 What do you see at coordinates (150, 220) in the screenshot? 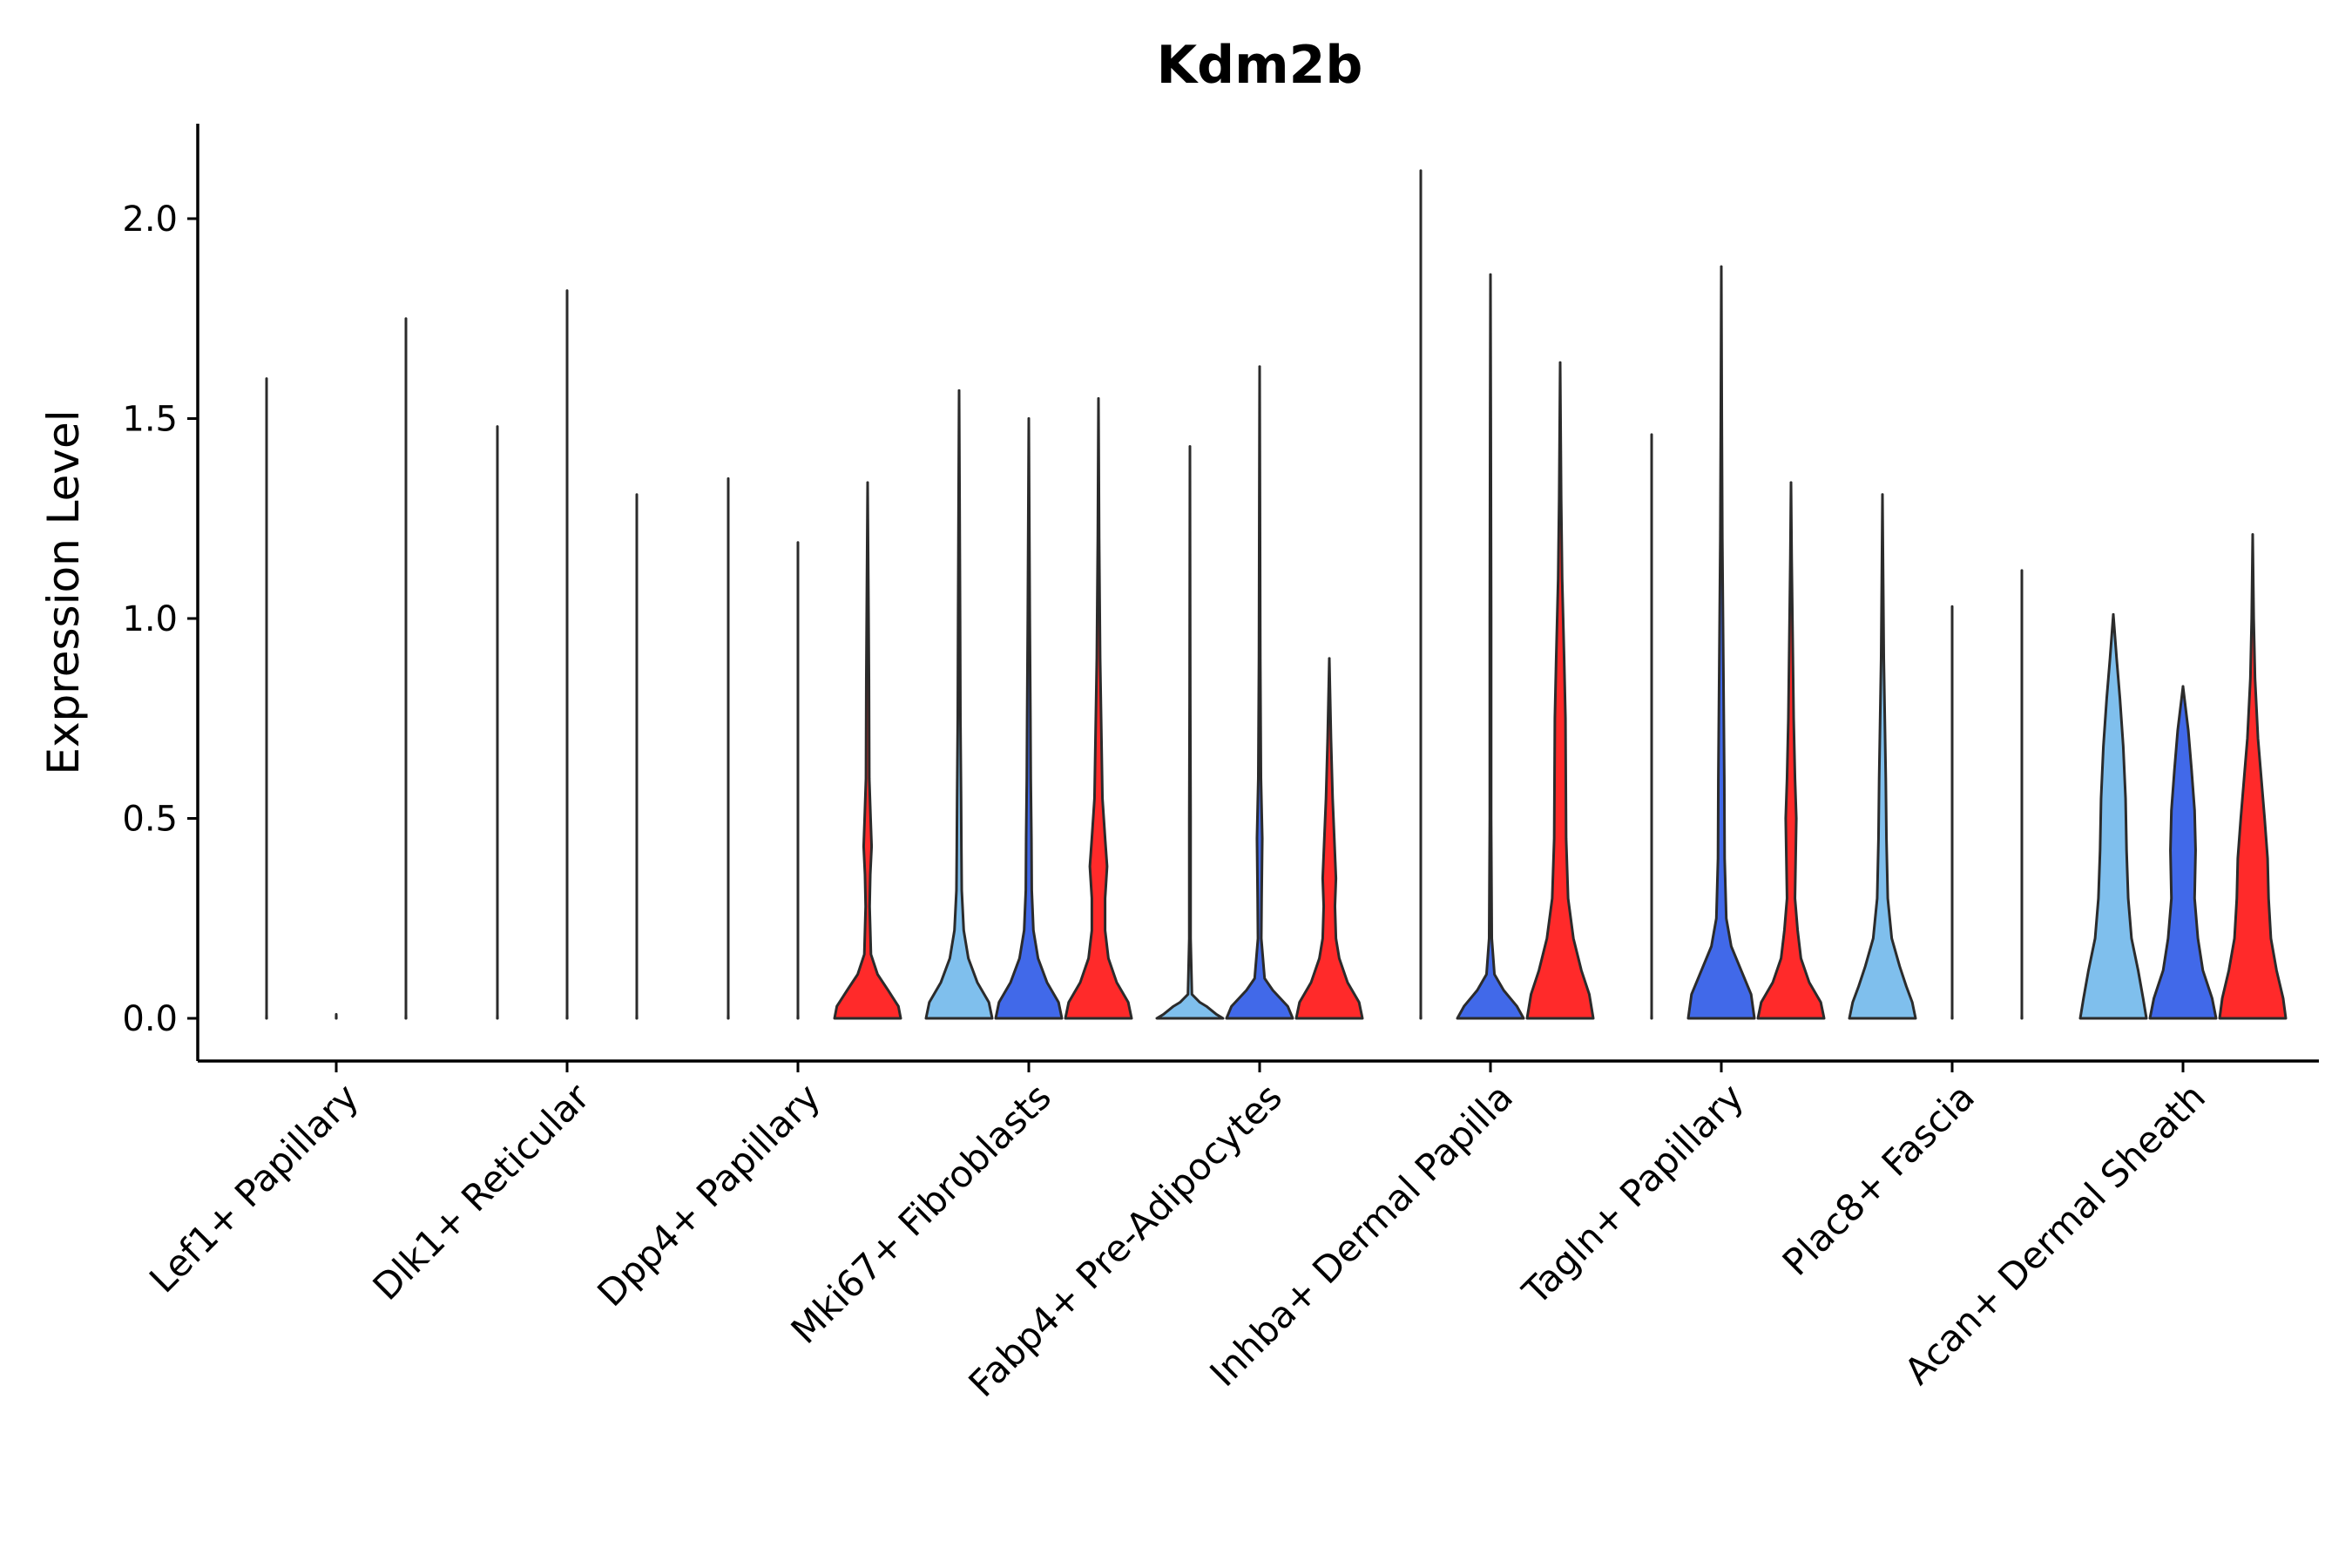
I see `y-tick-label: 2.0` at bounding box center [150, 220].